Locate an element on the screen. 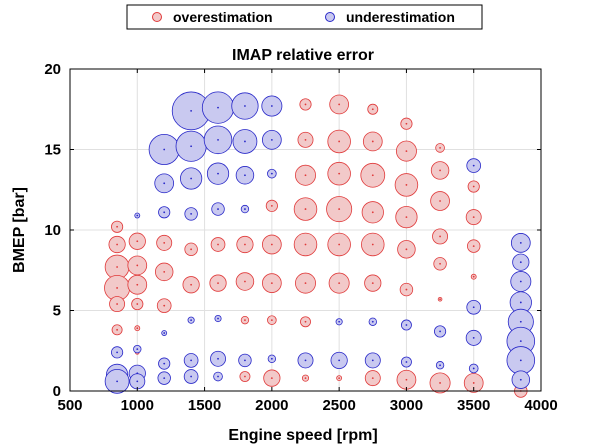  x-tick-label: 3000 is located at coordinates (406, 405).